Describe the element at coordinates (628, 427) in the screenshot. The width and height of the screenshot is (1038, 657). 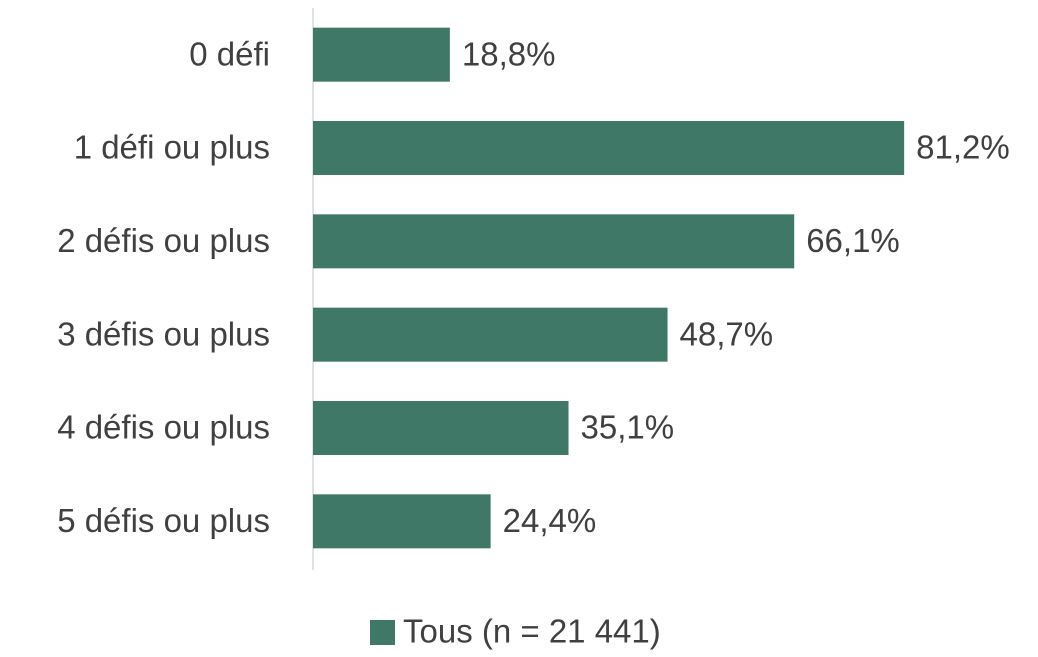
I see `value-label: 35,1%` at that location.